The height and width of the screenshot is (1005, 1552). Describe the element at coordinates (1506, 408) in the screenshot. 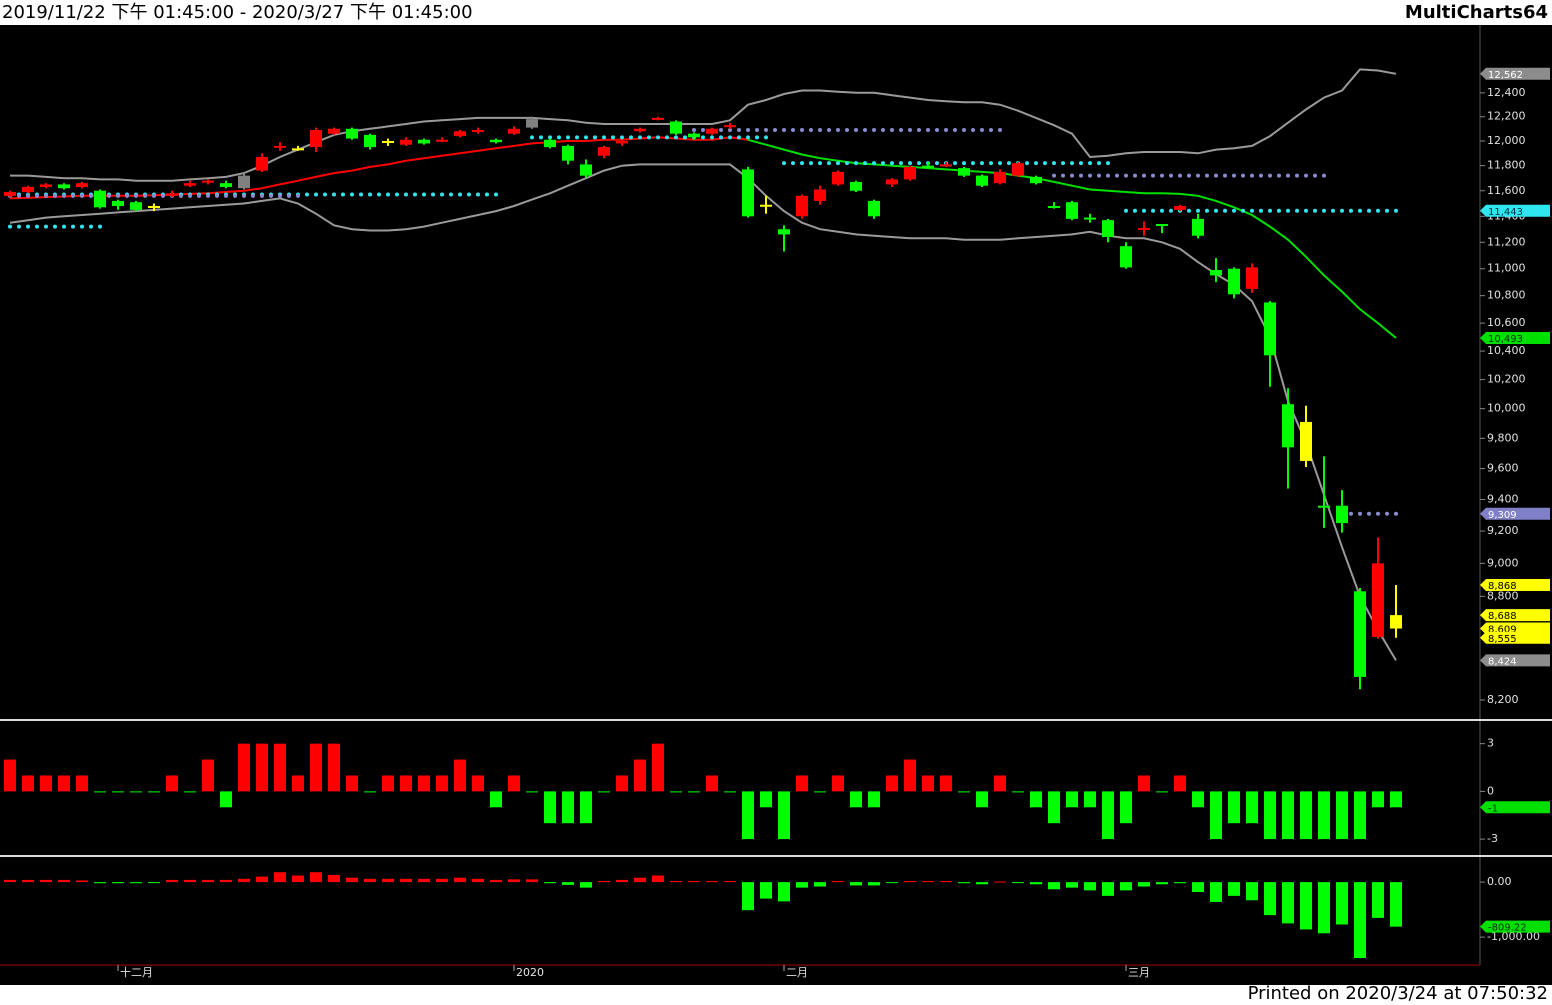

I see `y-tick-label: 10,000` at that location.